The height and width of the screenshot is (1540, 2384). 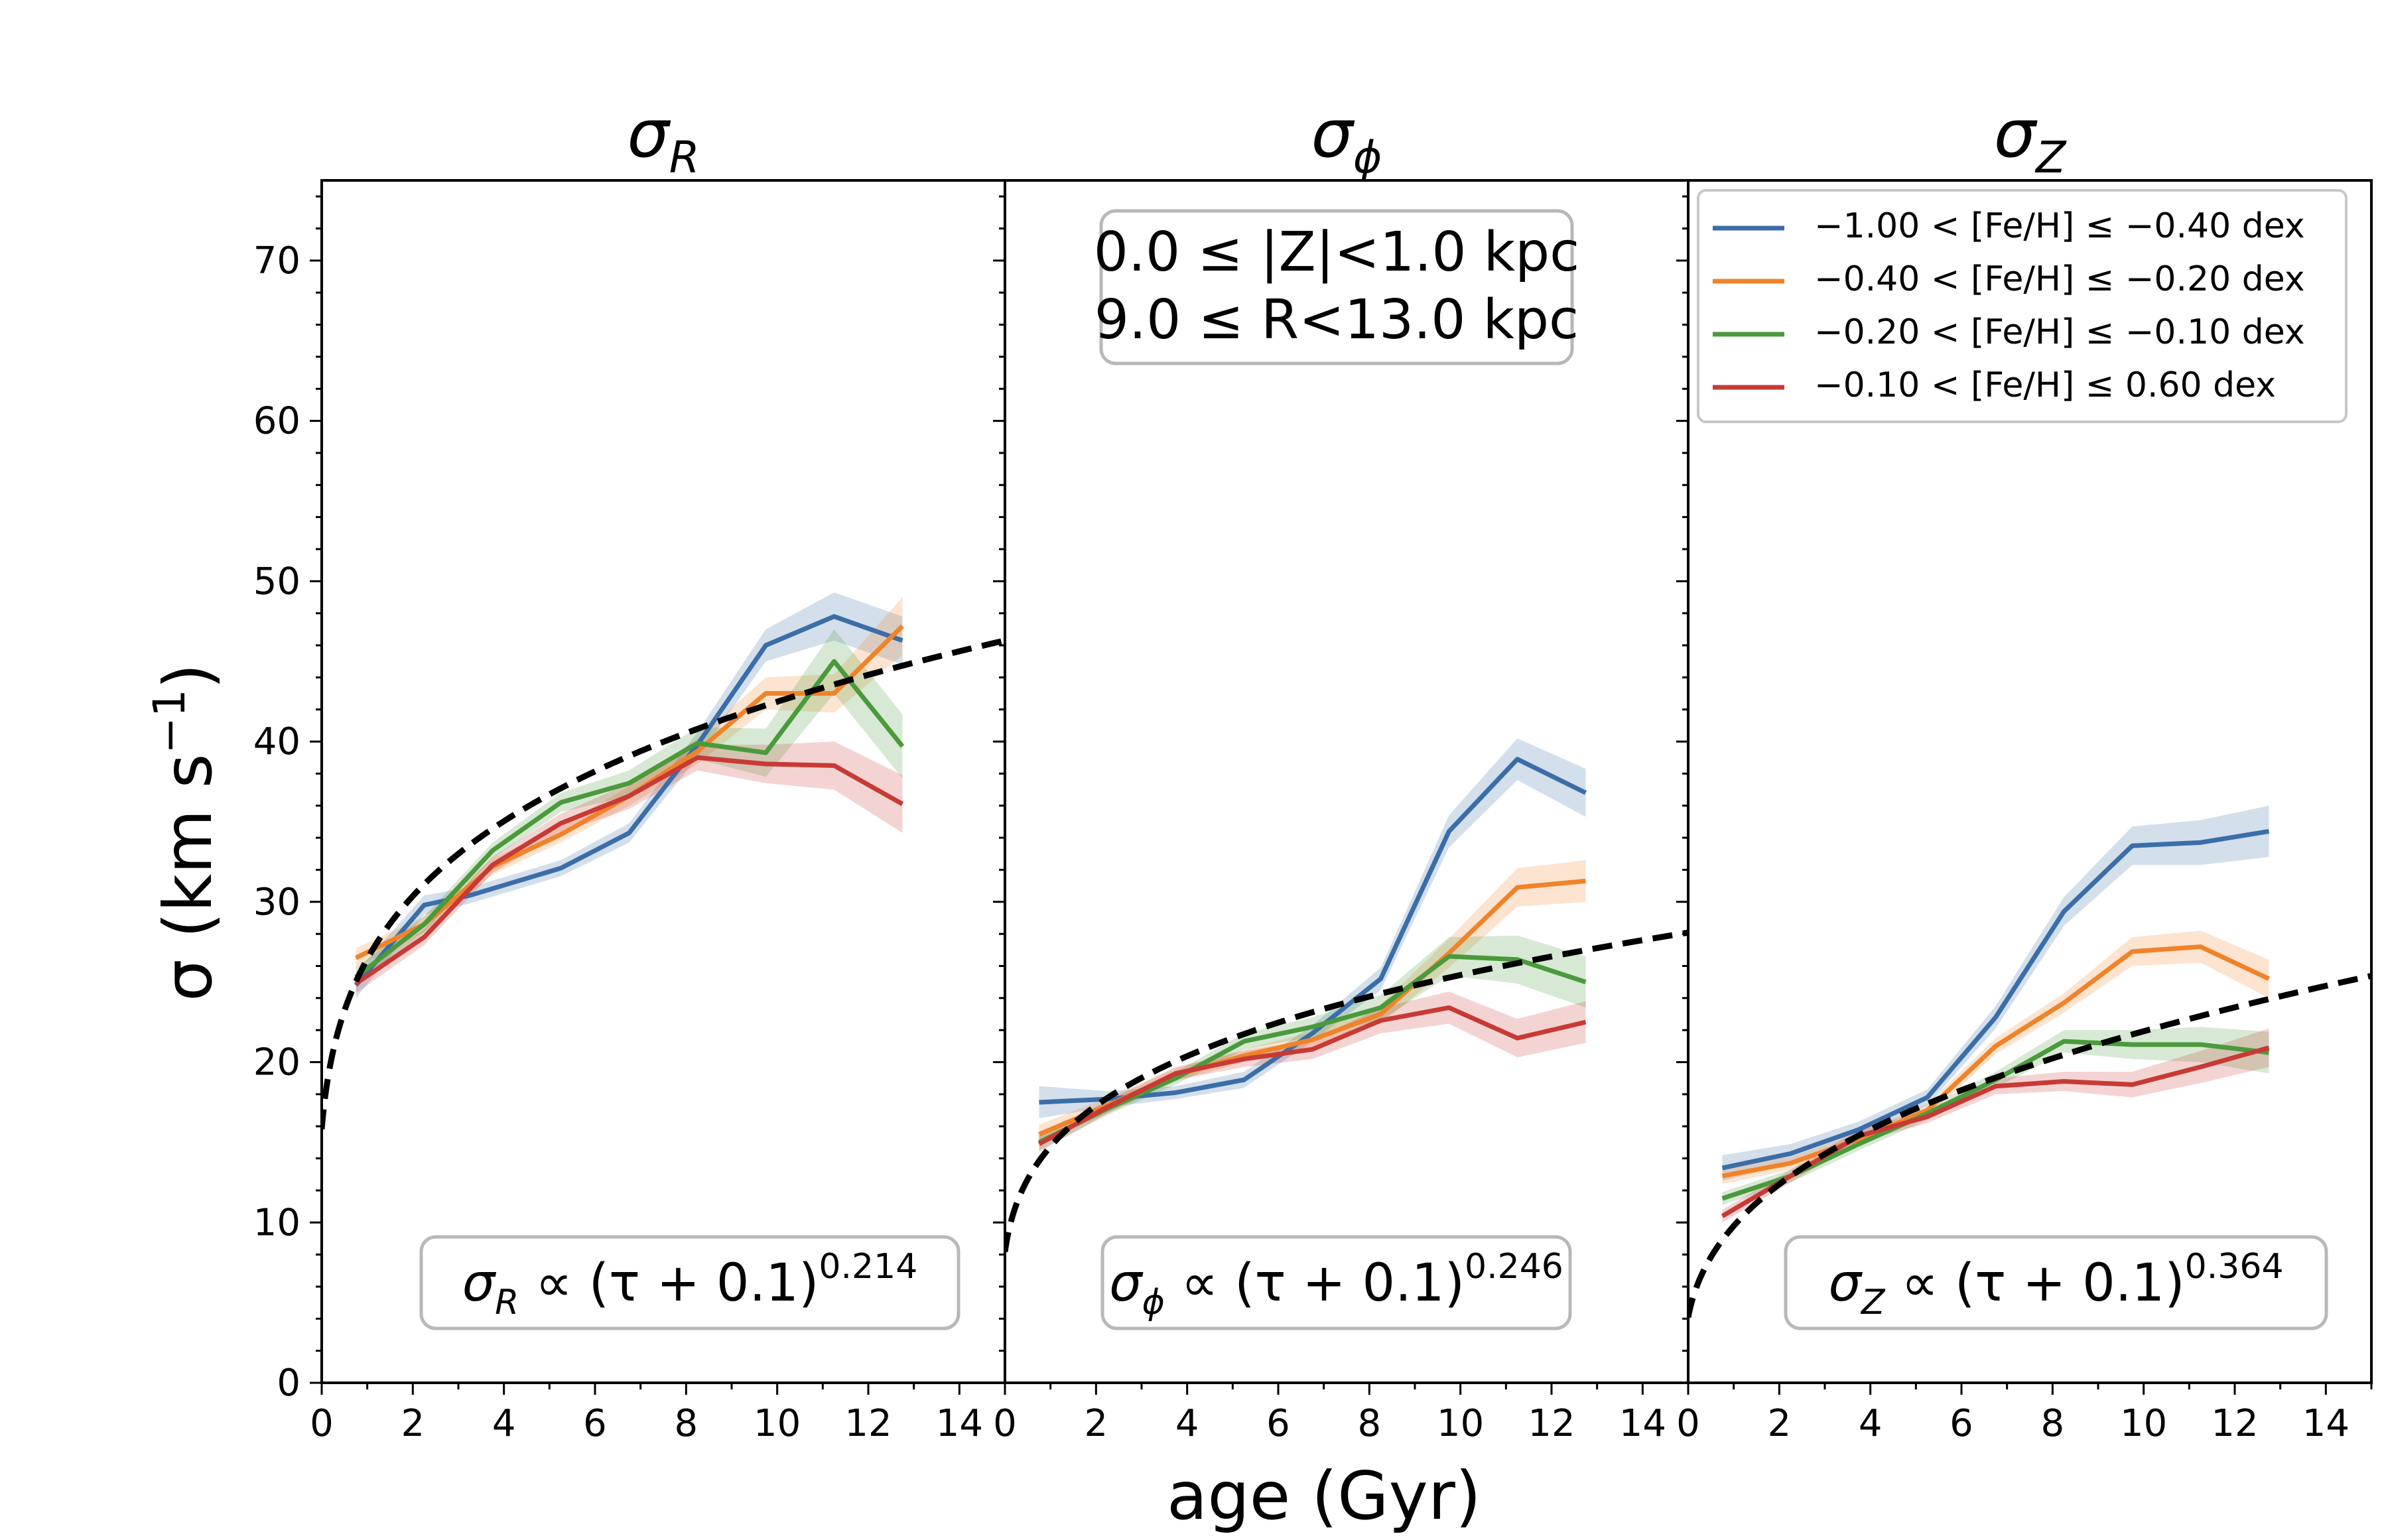 I want to click on fit-formula-subscript: ϕ, so click(x=1153, y=1302).